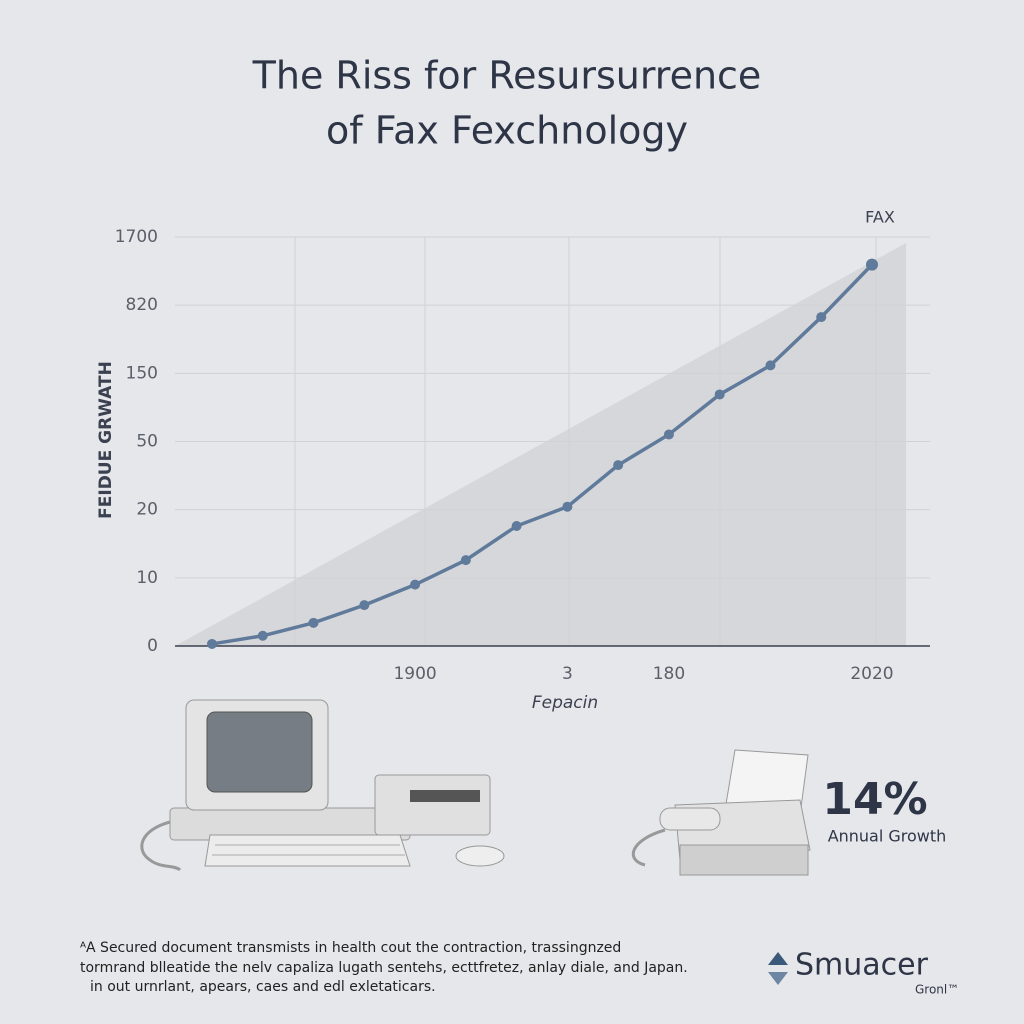  I want to click on x-tick-label: 2020, so click(871, 674).